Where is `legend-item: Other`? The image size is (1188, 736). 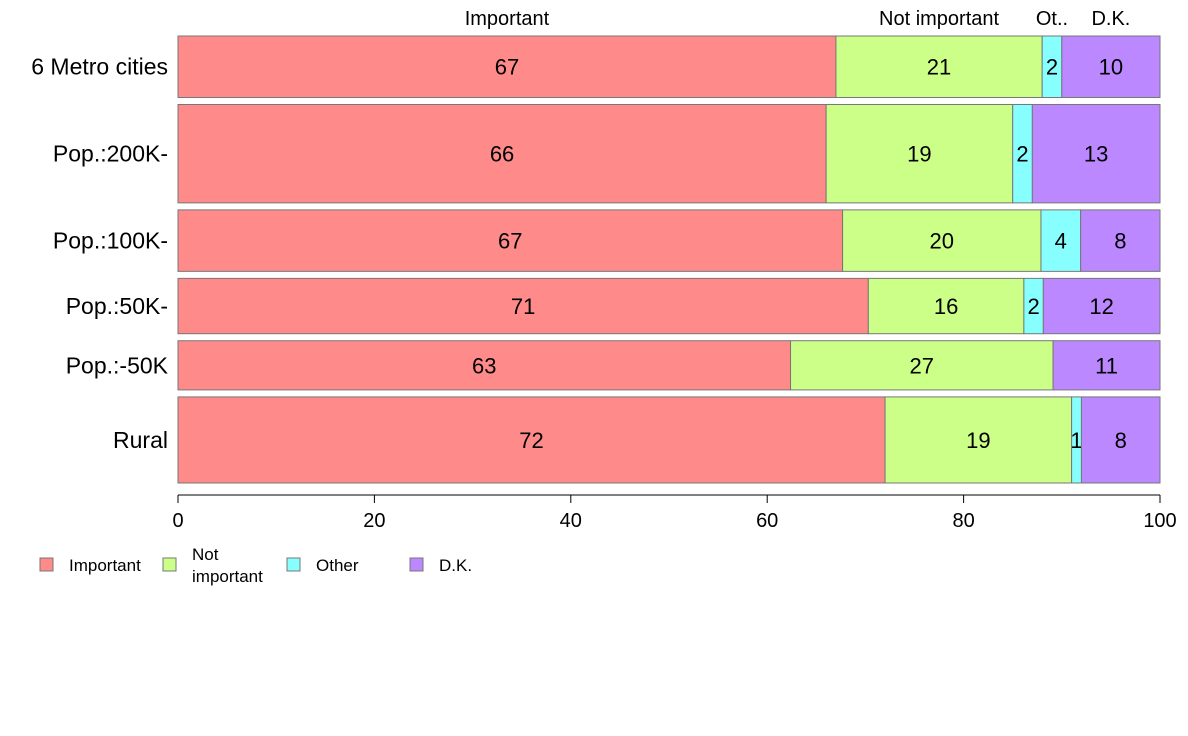
legend-item: Other is located at coordinates (322, 565).